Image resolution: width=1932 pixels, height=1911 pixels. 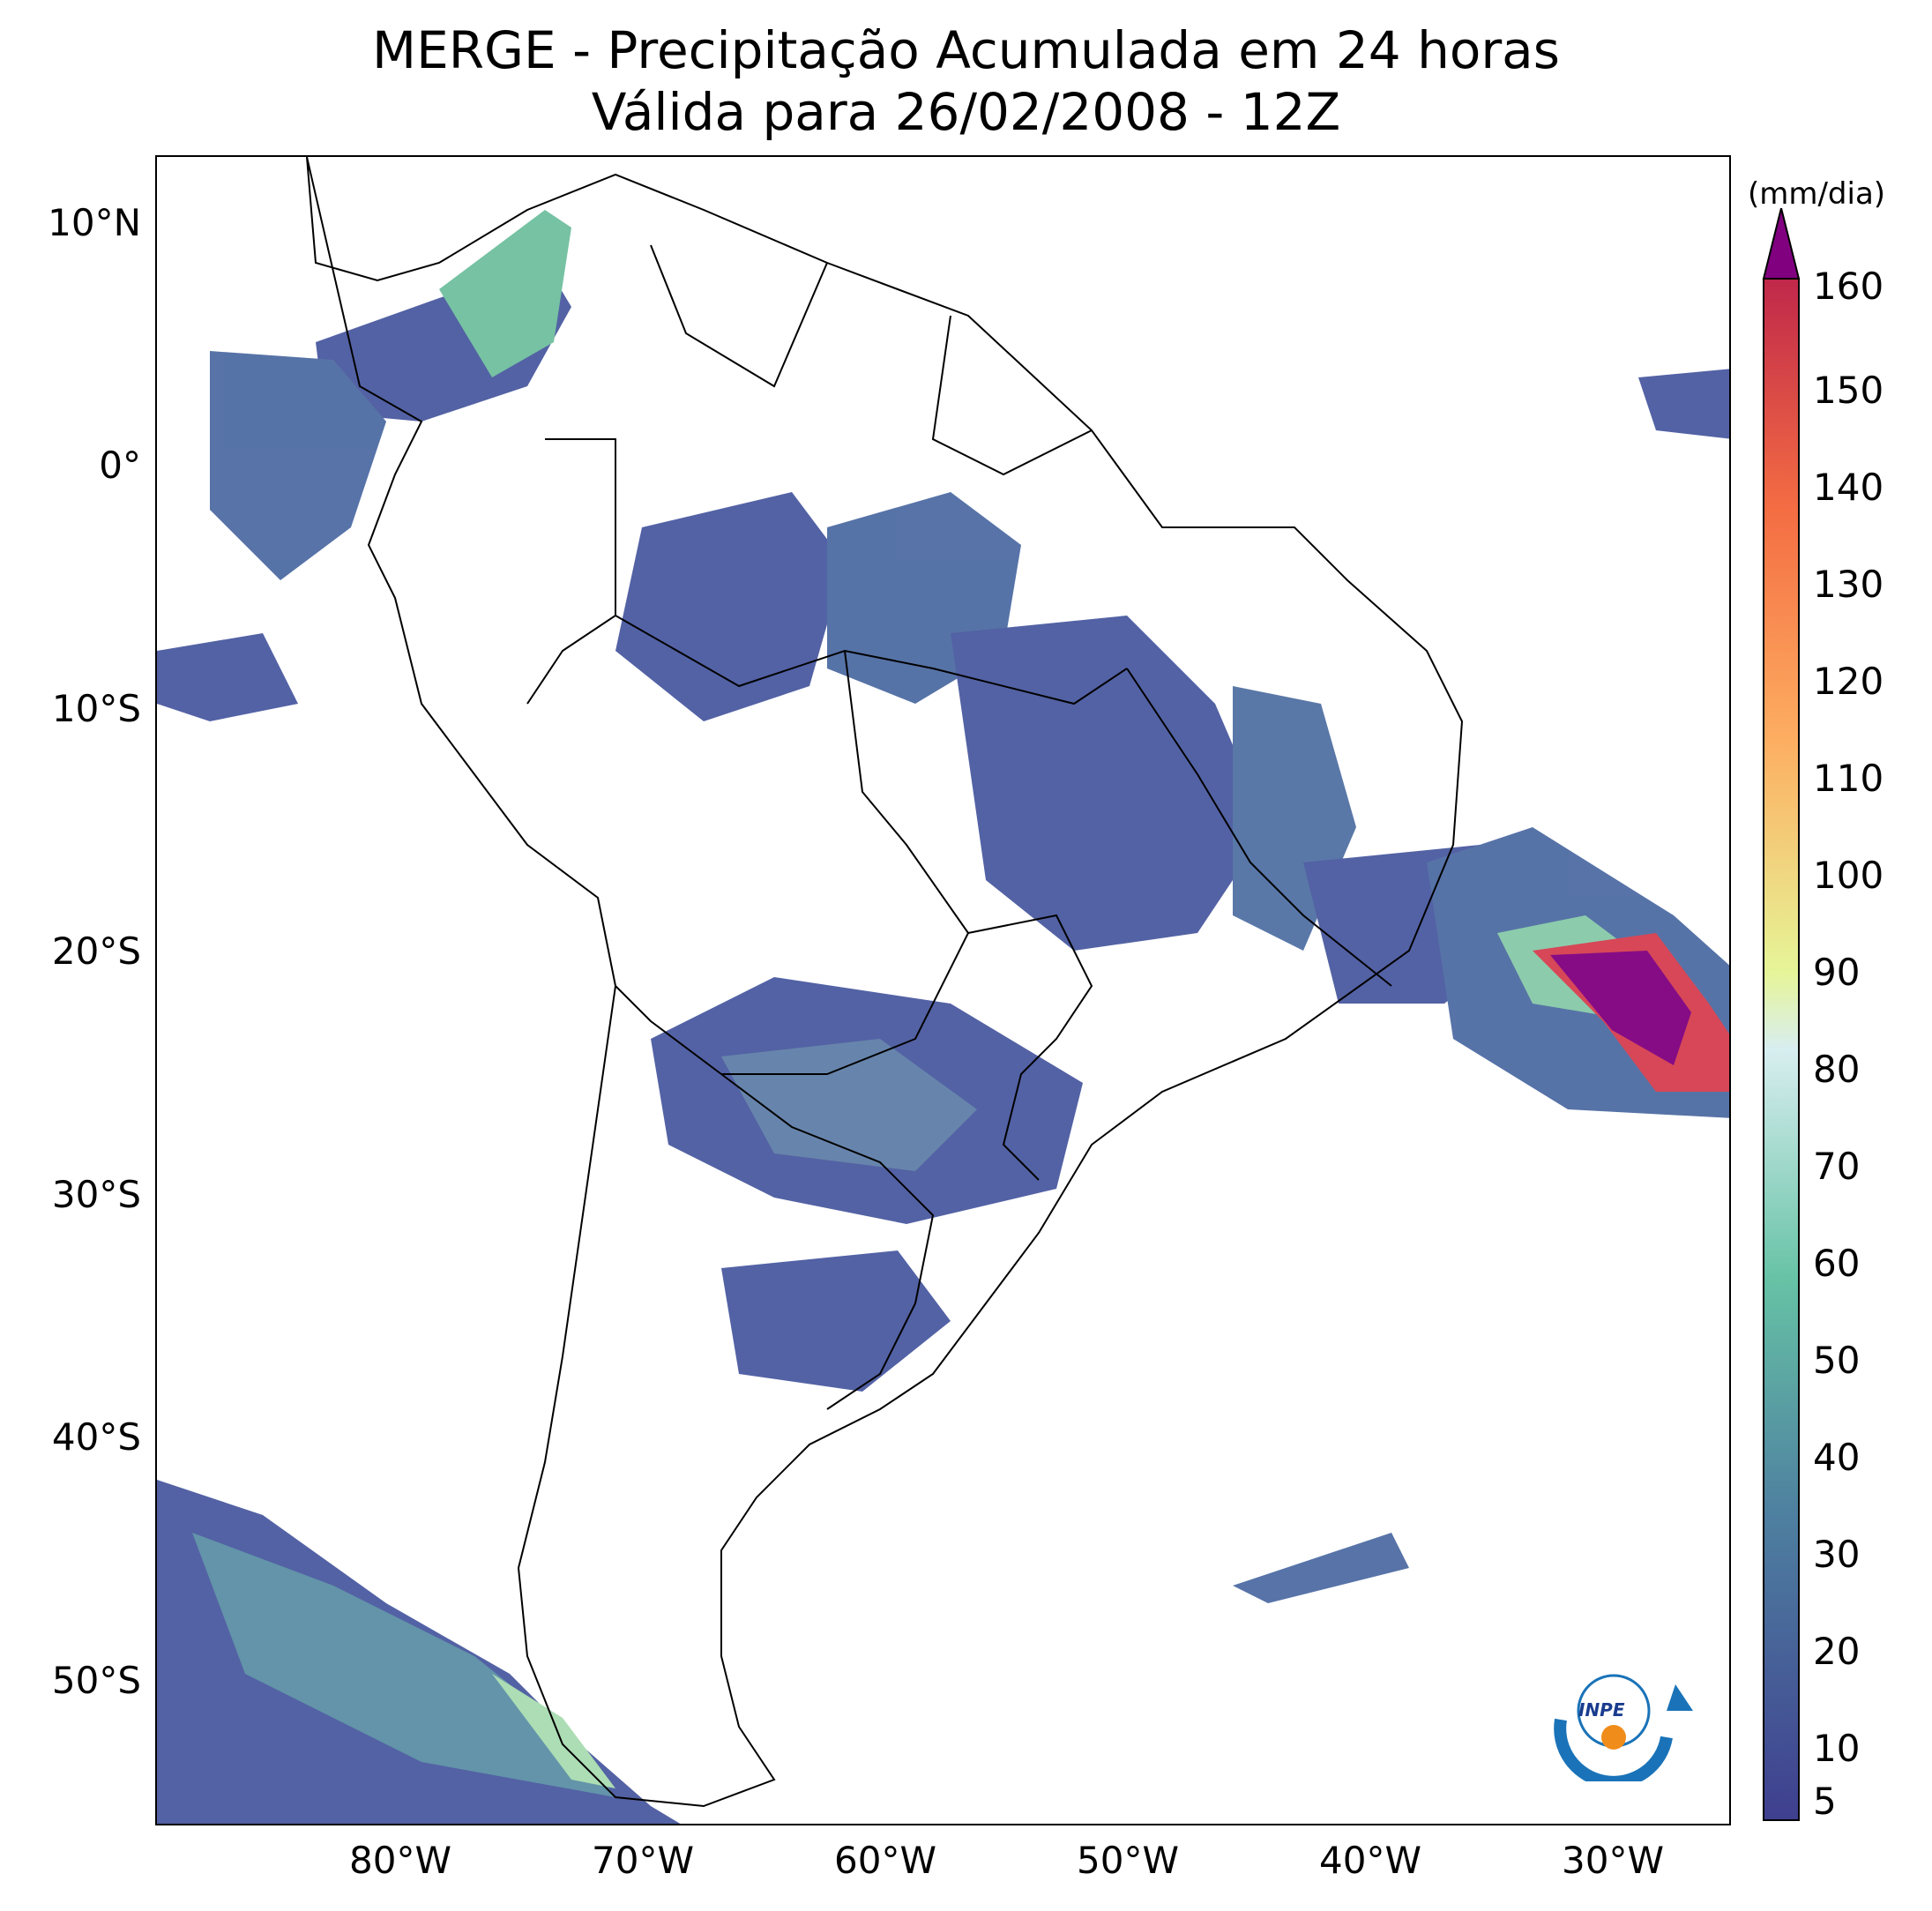 I want to click on colorbar-tick-160: 160, so click(x=1848, y=286).